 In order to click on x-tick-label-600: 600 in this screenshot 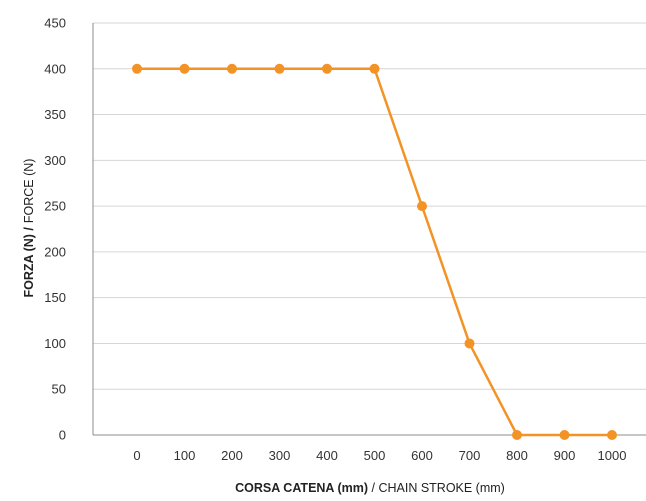, I will do `click(422, 455)`.